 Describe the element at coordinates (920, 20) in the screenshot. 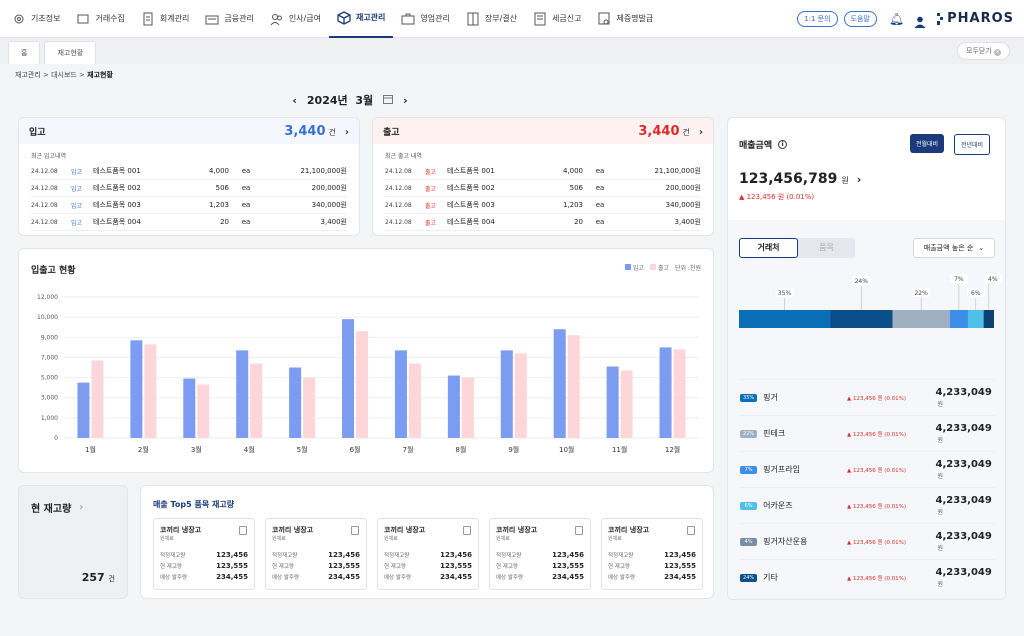

I see `user-icon` at that location.